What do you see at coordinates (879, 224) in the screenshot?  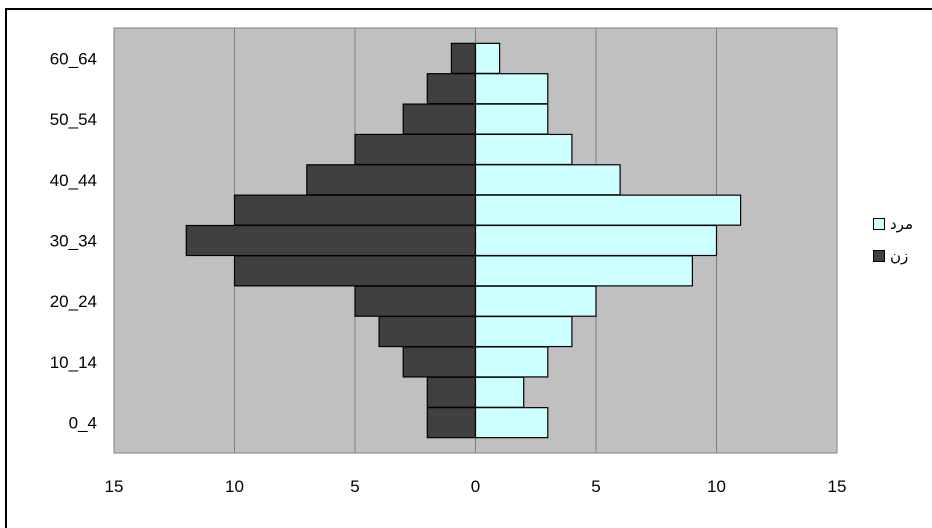 I see `legend-swatch-male` at bounding box center [879, 224].